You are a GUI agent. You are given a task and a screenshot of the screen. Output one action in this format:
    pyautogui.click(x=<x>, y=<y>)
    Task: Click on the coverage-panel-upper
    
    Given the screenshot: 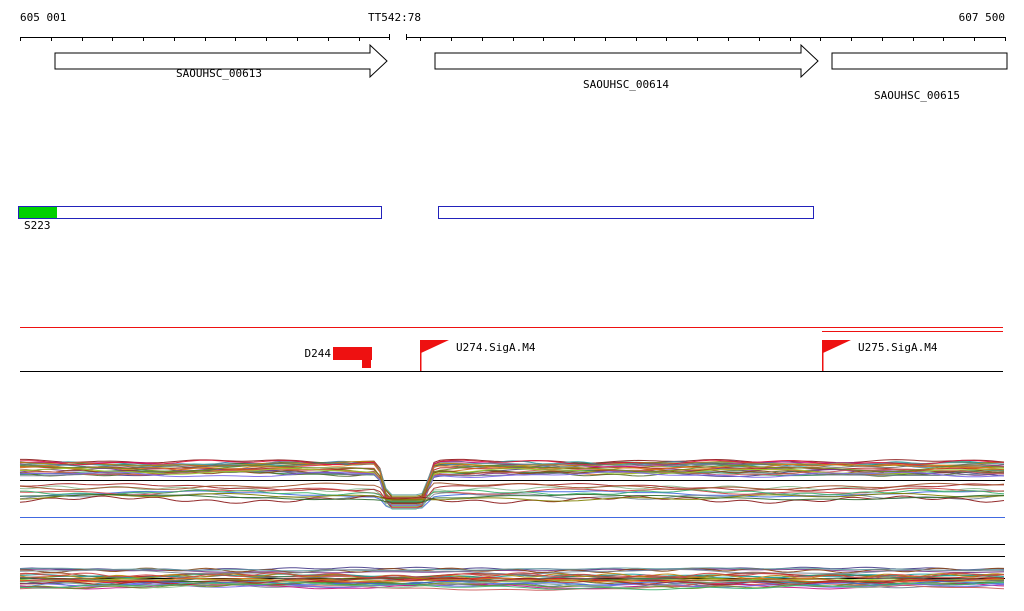 What is the action you would take?
    pyautogui.click(x=512, y=484)
    